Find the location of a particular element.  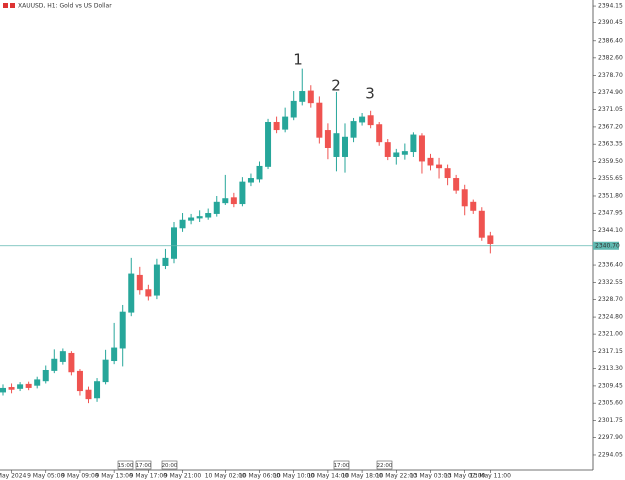

x-tick-label: 9 May 13:00 is located at coordinates (114, 476).